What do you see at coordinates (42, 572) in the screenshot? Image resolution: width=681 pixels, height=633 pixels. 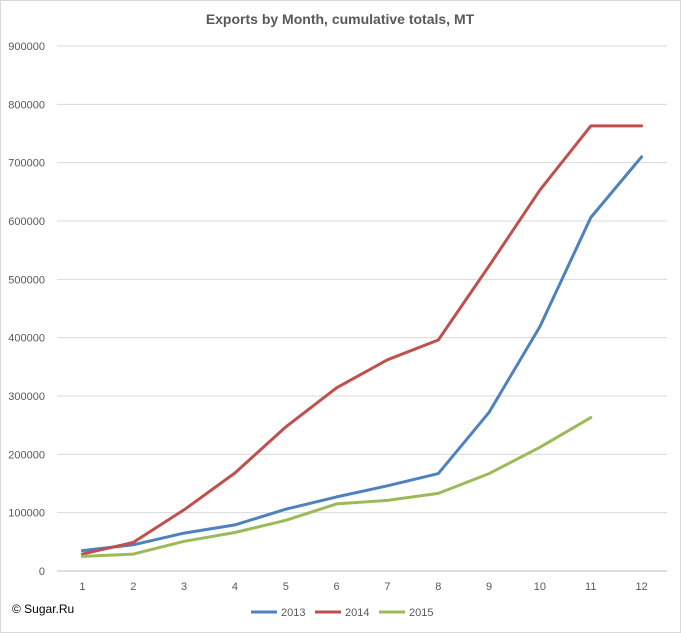 I see `y-tick-label: 0` at bounding box center [42, 572].